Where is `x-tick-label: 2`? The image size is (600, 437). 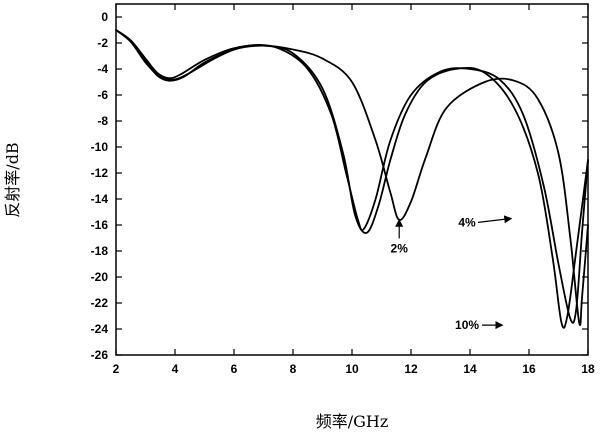
x-tick-label: 2 is located at coordinates (116, 369).